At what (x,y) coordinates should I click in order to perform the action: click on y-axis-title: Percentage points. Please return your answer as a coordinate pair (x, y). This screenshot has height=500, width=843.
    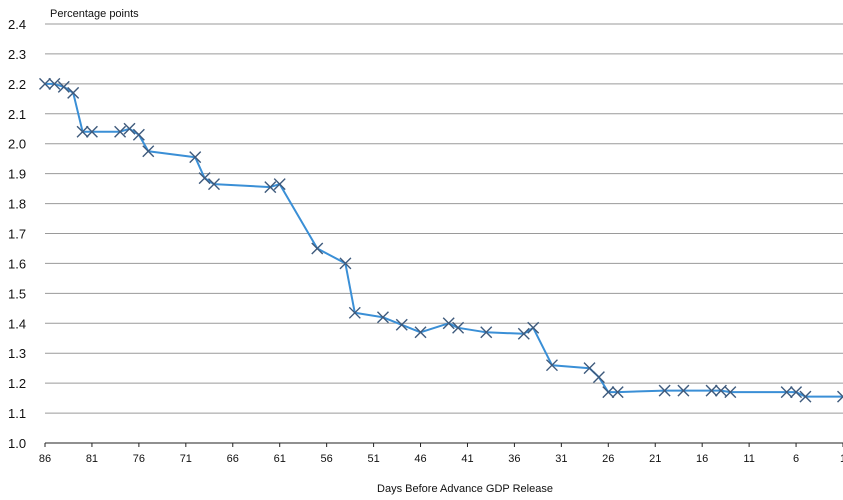
    Looking at the image, I should click on (94, 14).